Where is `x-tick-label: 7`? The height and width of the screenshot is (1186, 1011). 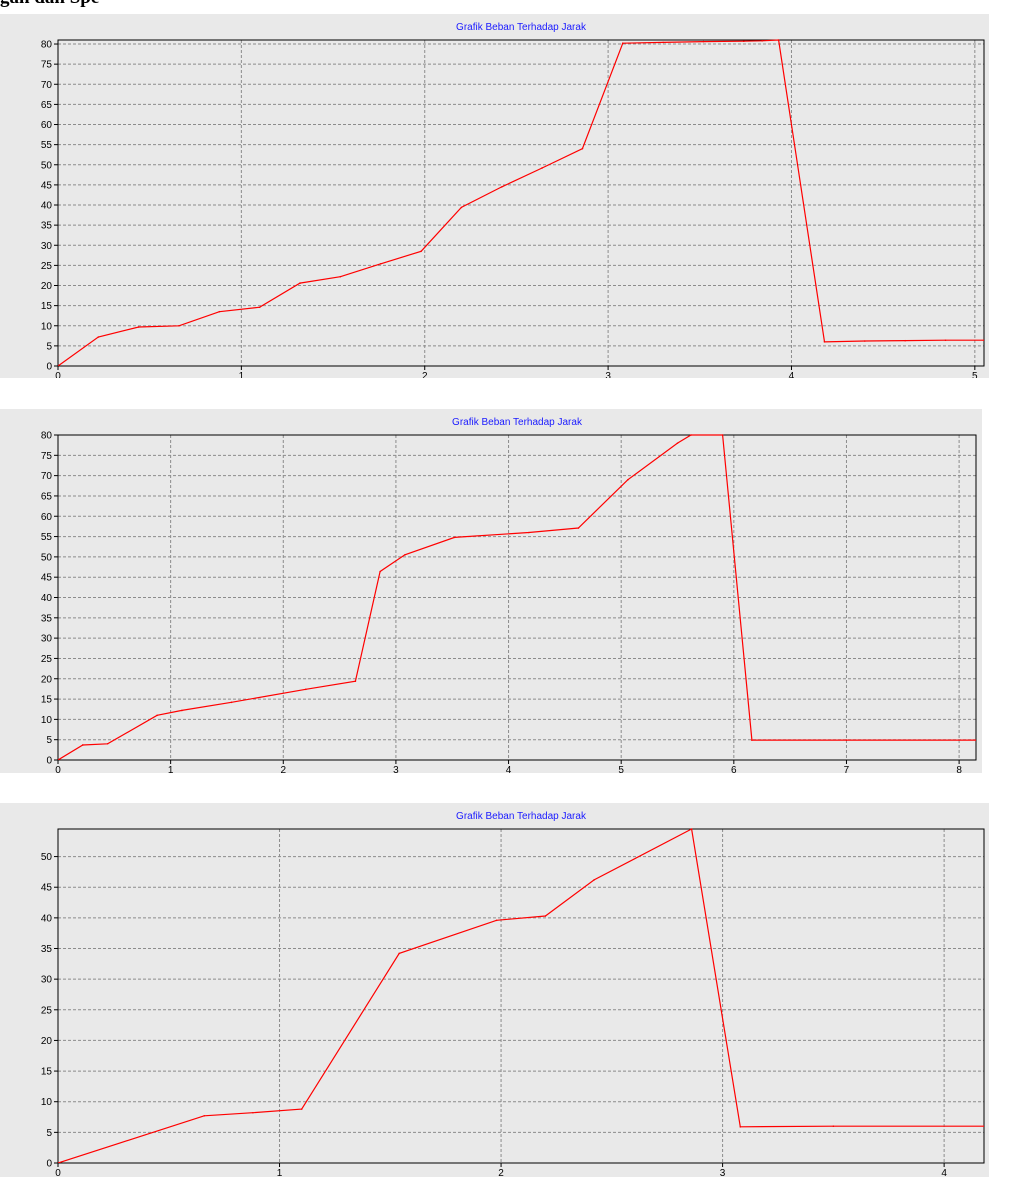
x-tick-label: 7 is located at coordinates (847, 769).